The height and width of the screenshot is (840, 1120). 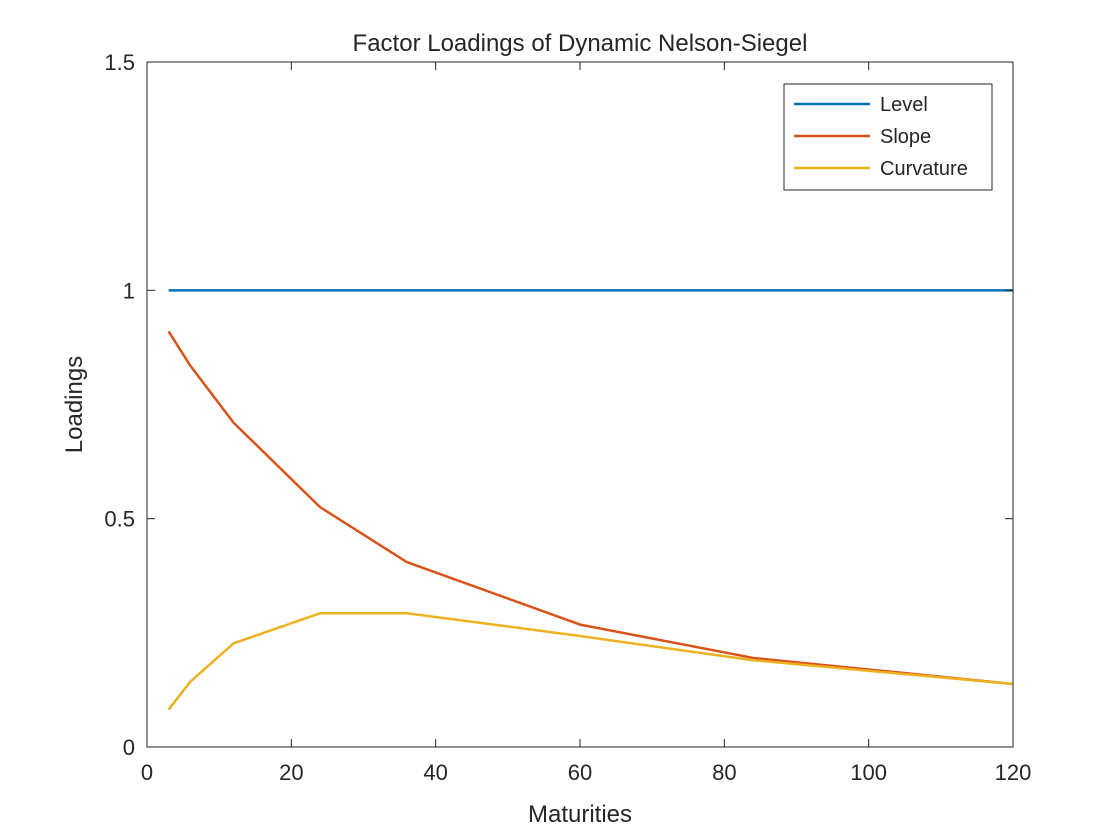 I want to click on y-axis-title: Loadings, so click(x=74, y=404).